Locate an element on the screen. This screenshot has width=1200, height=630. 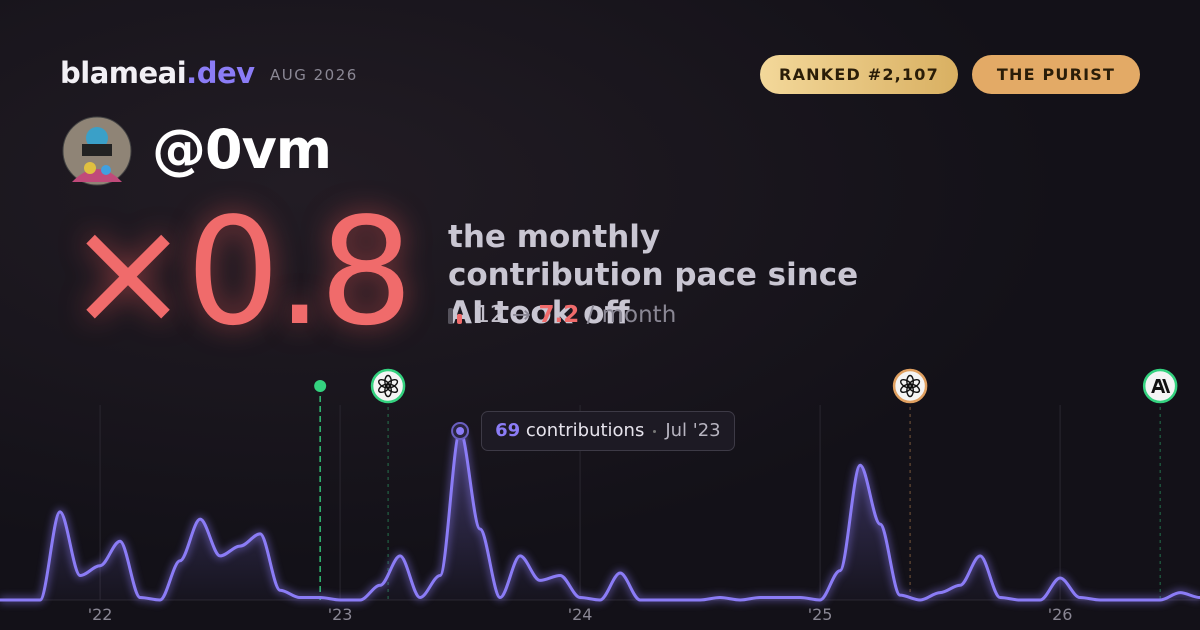
logo-glyph is located at coordinates (1161, 386).